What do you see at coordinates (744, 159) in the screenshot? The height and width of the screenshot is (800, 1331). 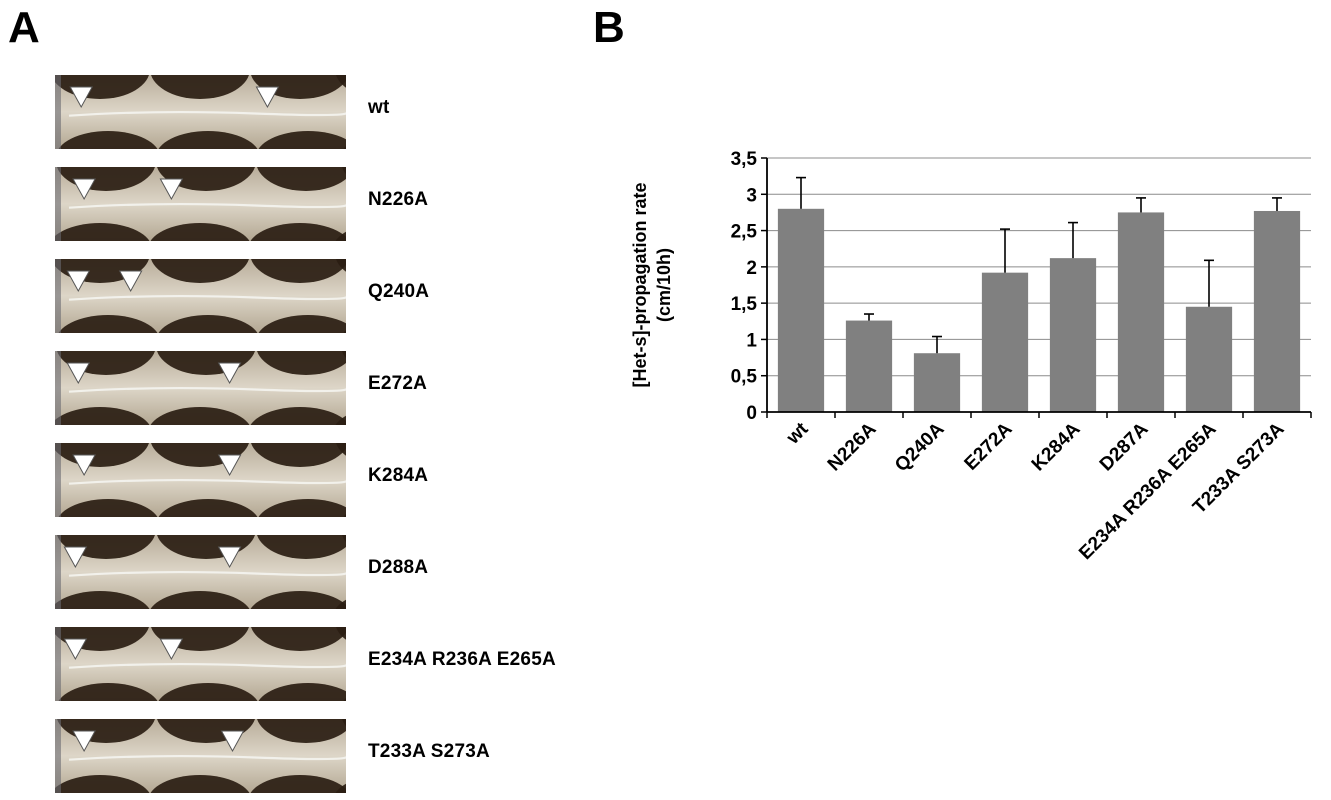 I see `y-tick-label: 3,5` at bounding box center [744, 159].